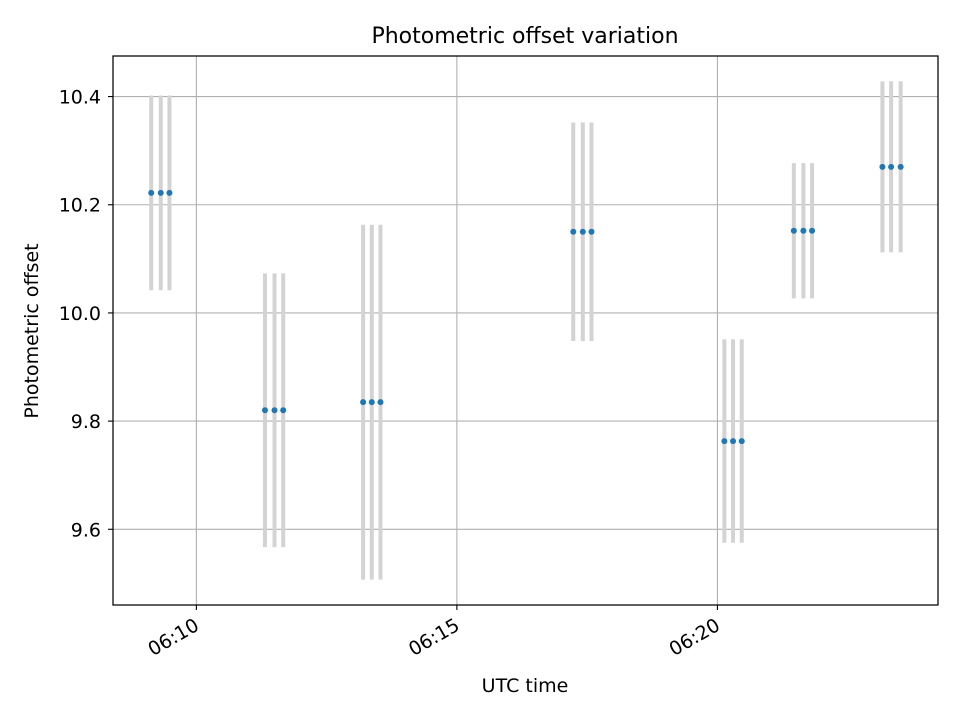 Image resolution: width=960 pixels, height=720 pixels. What do you see at coordinates (173, 637) in the screenshot?
I see `x-tick-label: 06:10` at bounding box center [173, 637].